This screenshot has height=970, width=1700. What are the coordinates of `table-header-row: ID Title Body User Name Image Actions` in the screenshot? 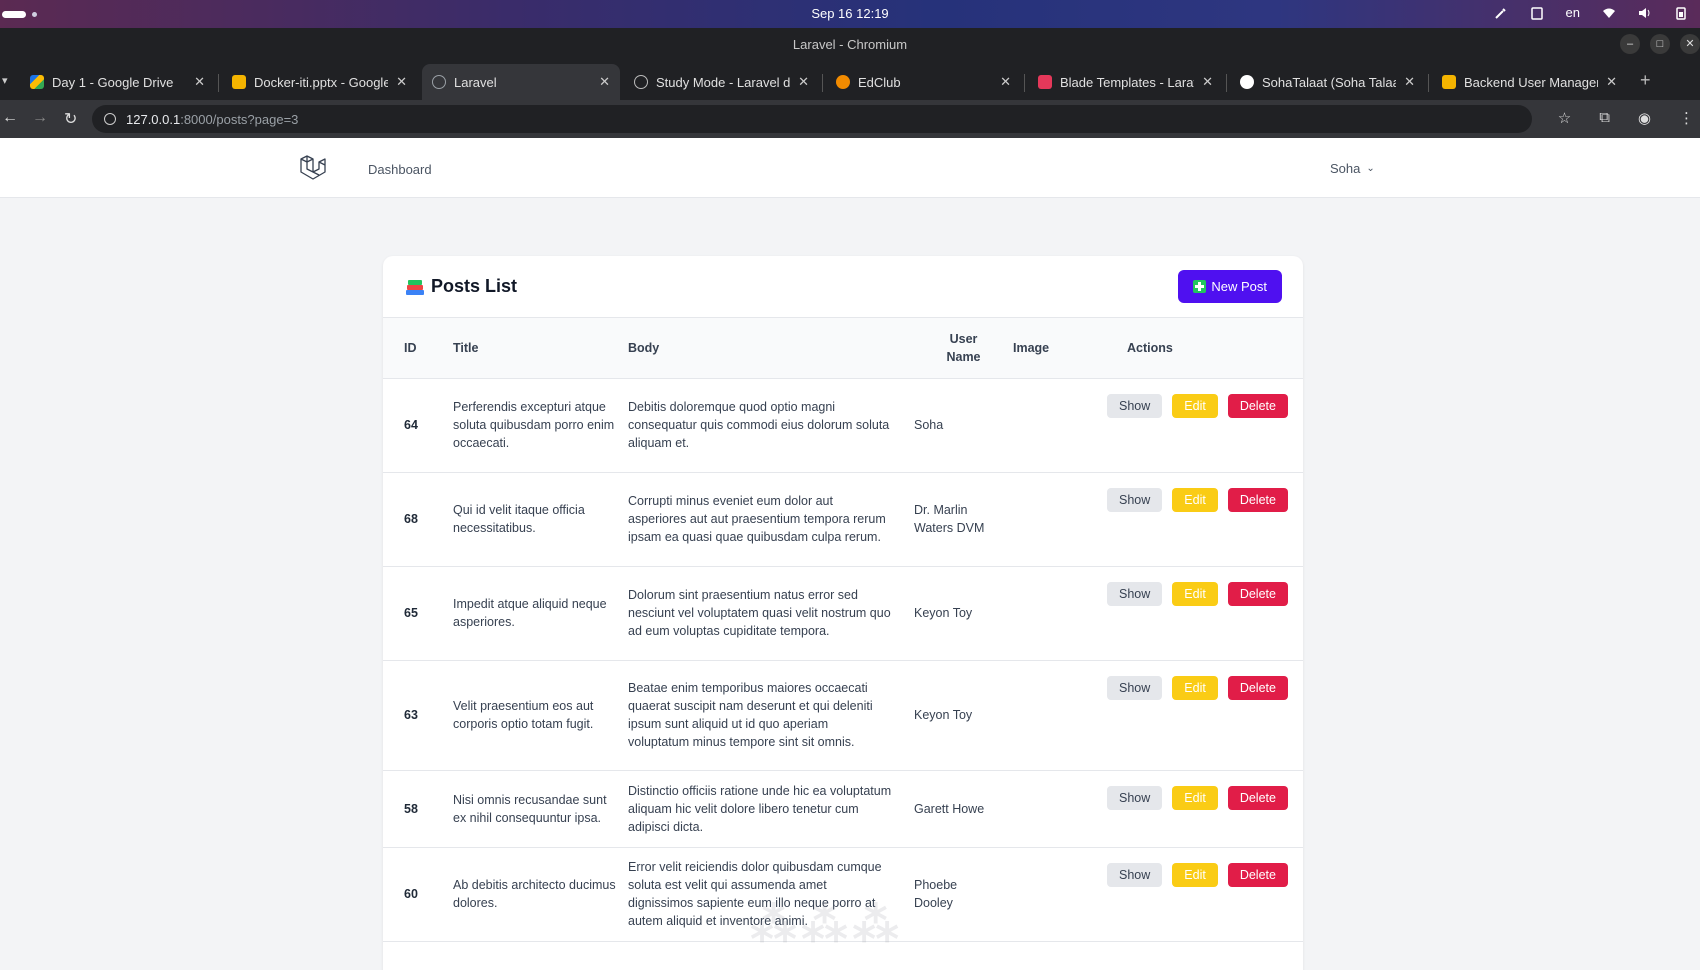 It's located at (843, 348).